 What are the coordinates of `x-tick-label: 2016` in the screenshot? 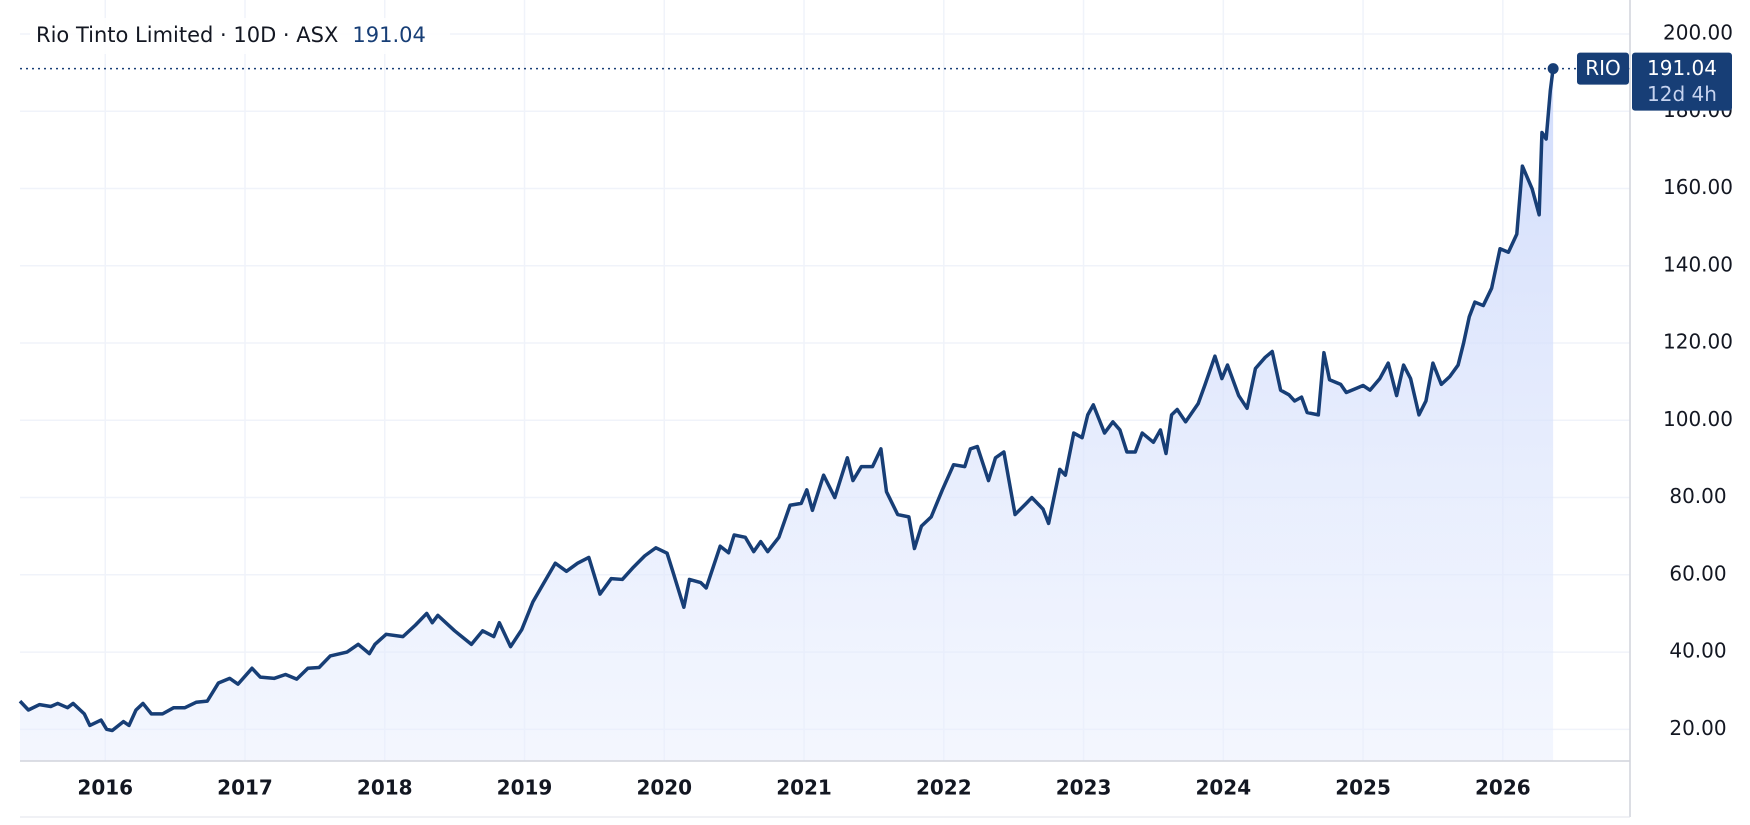 It's located at (105, 788).